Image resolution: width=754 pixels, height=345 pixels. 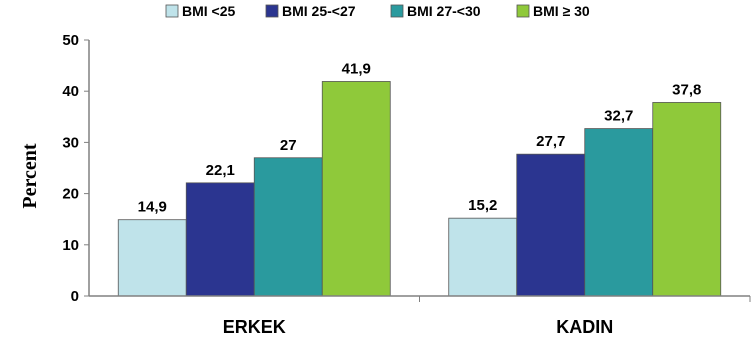 I want to click on data-label: 22,1, so click(x=220, y=170).